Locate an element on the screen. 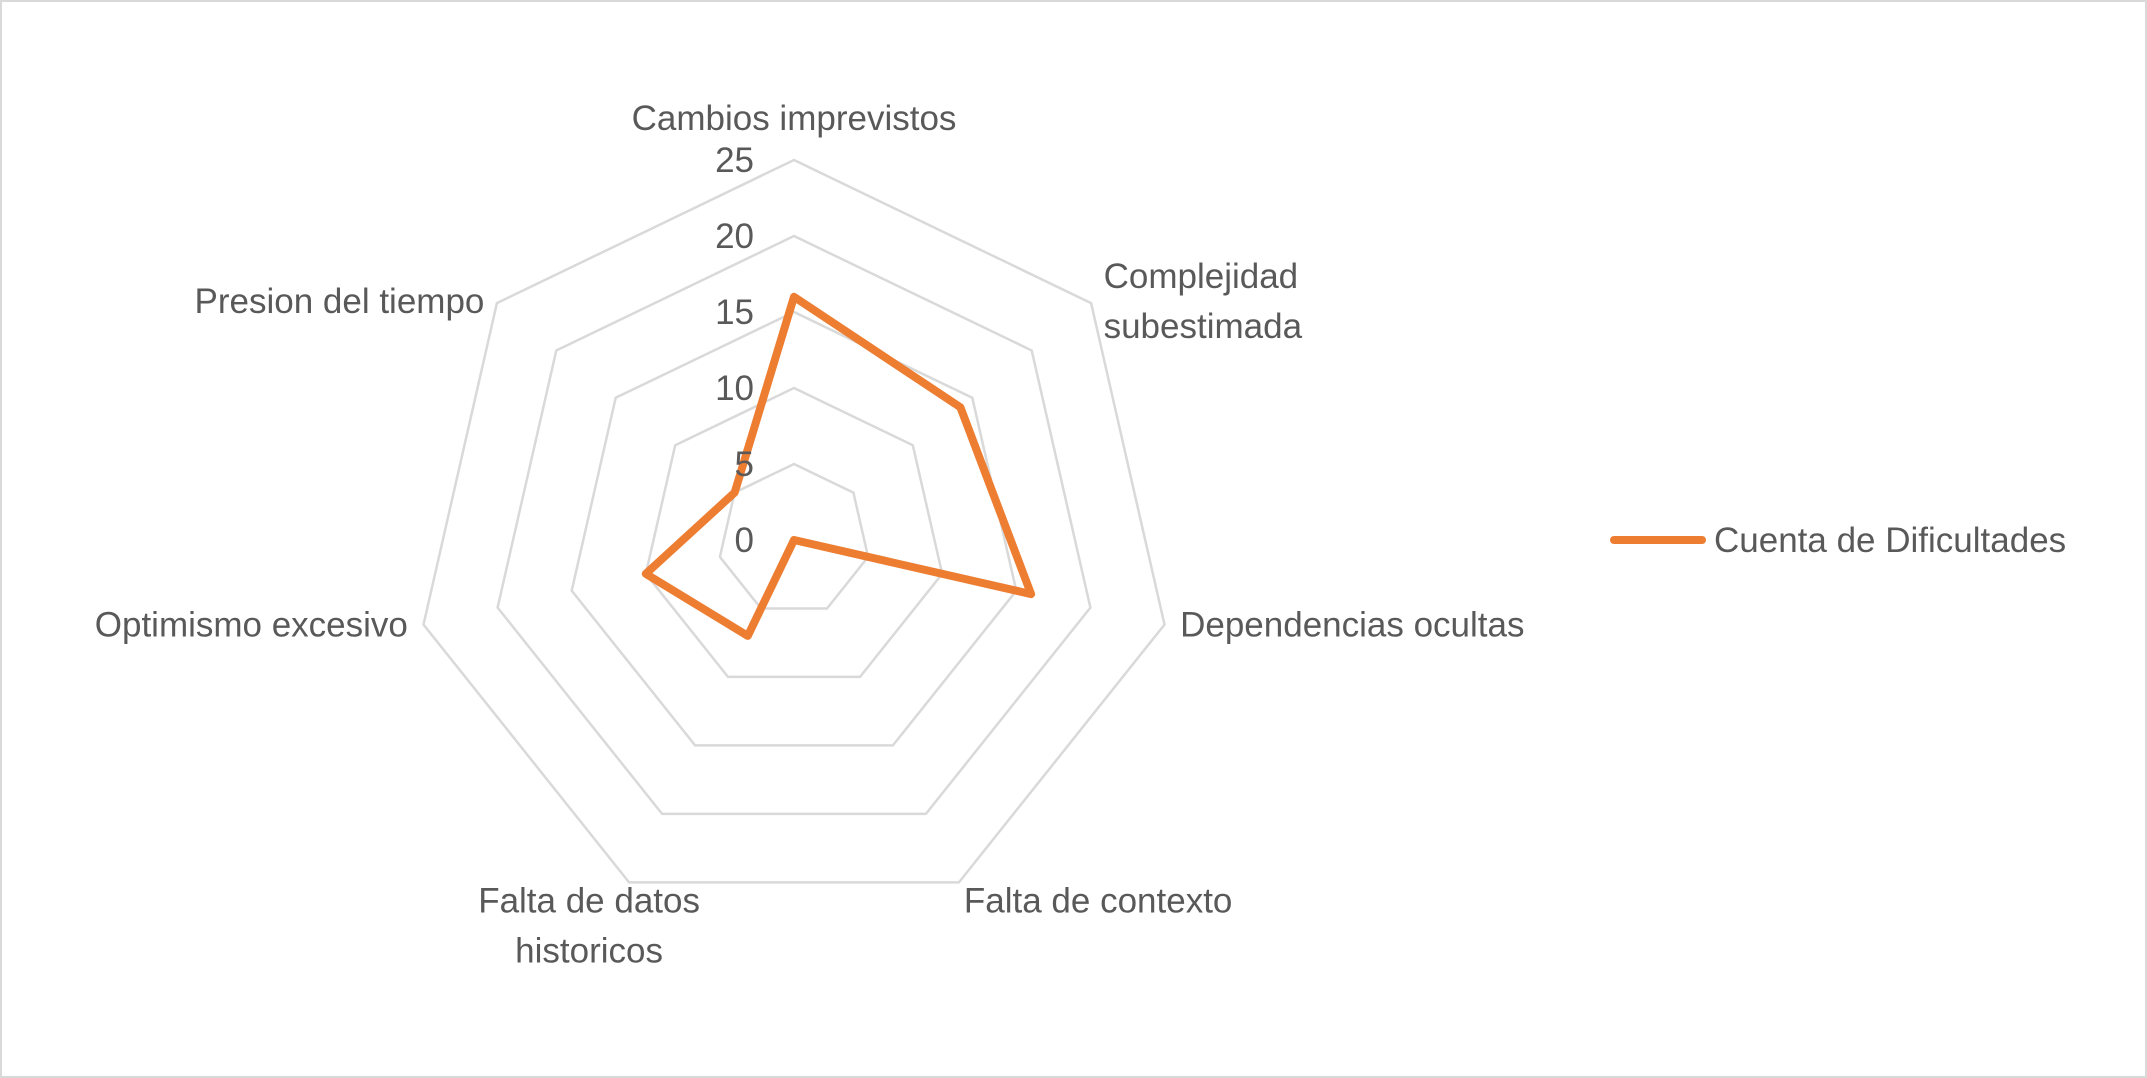  category-label-5: Optimismo excesivo is located at coordinates (251, 625).